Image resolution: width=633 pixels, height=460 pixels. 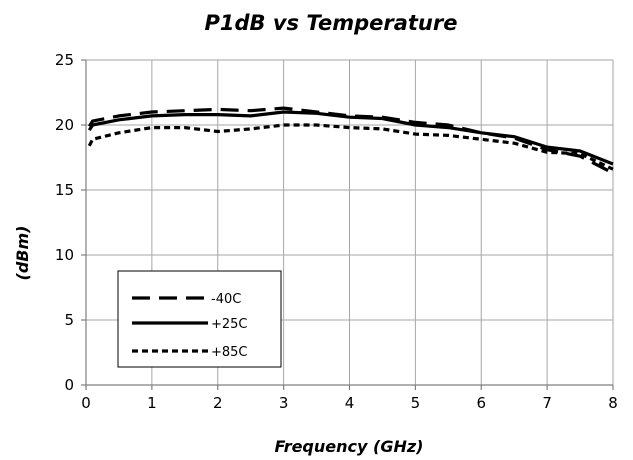 I want to click on x-tick-label: 5, so click(x=416, y=403).